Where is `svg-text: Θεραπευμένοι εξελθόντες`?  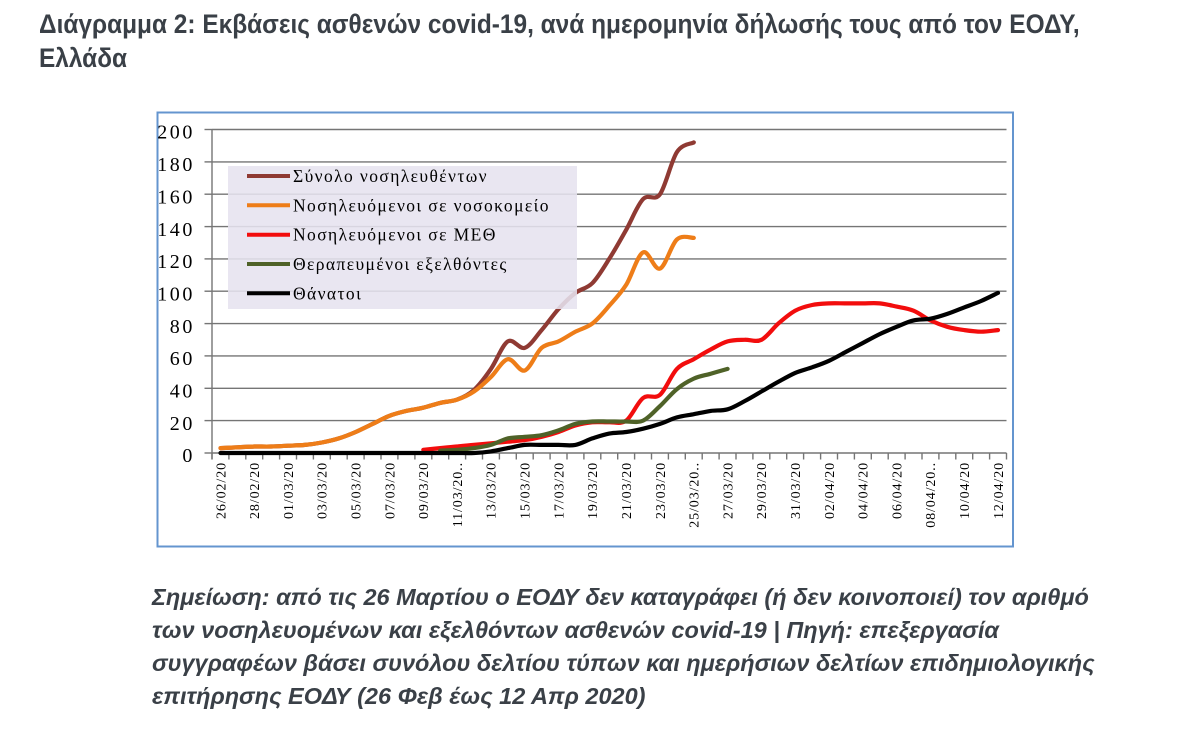 svg-text: Θεραπευμένοι εξελθόντες is located at coordinates (400, 264).